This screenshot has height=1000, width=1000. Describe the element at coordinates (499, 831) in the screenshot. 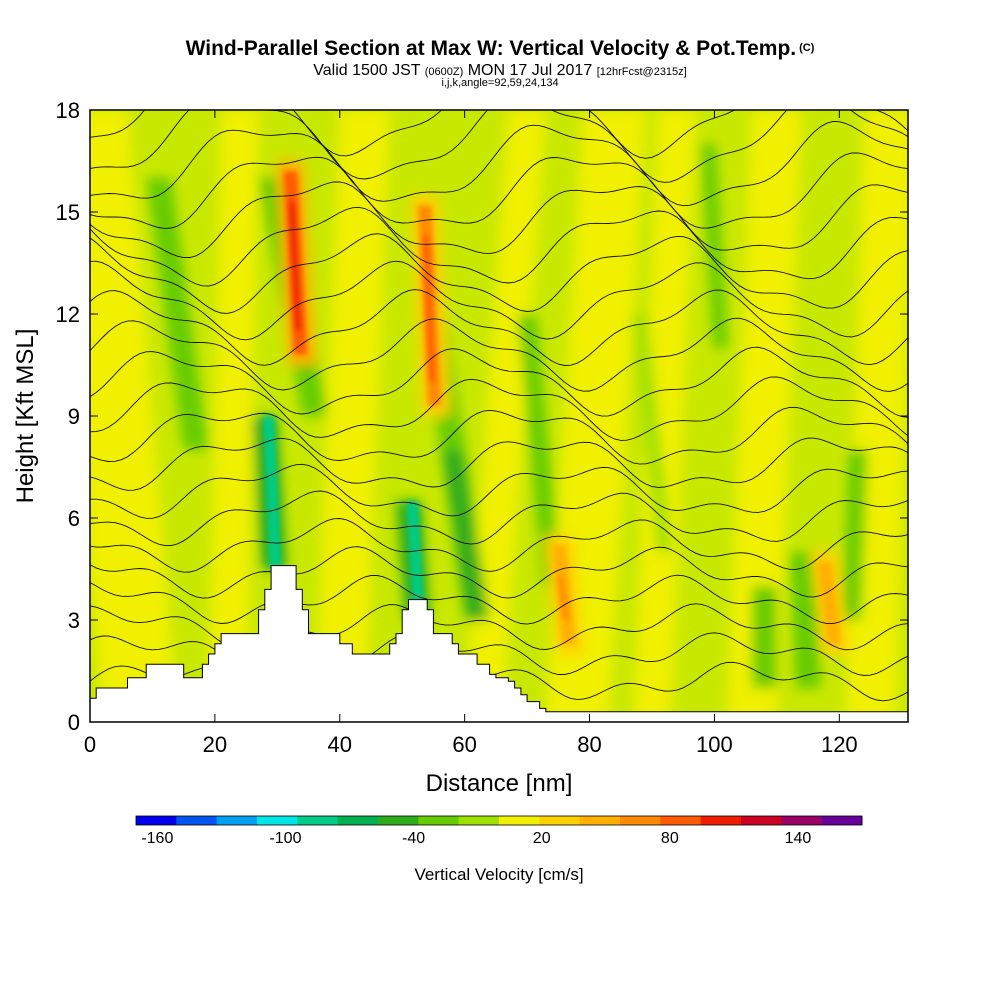

I see `colorbar: -160 -100 -40 20 80 140` at that location.